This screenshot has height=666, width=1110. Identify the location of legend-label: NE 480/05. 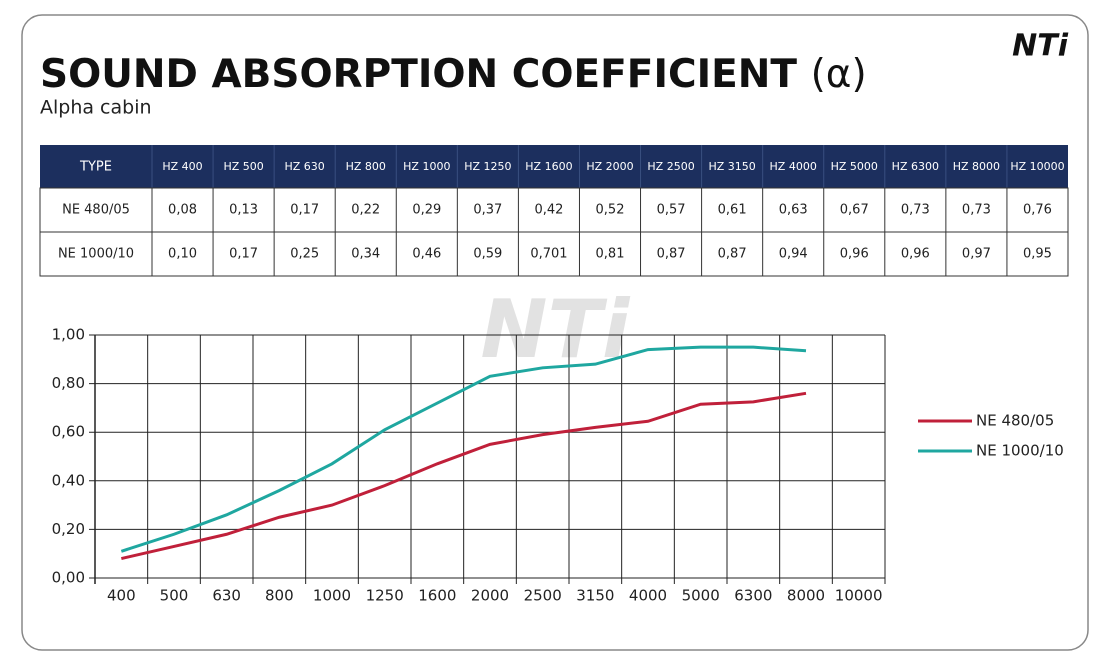
(1015, 421).